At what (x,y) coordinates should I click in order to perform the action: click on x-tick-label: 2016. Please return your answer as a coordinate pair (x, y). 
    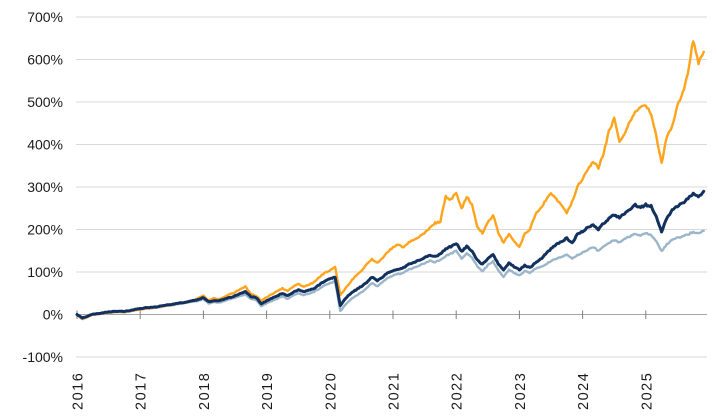
    Looking at the image, I should click on (79, 391).